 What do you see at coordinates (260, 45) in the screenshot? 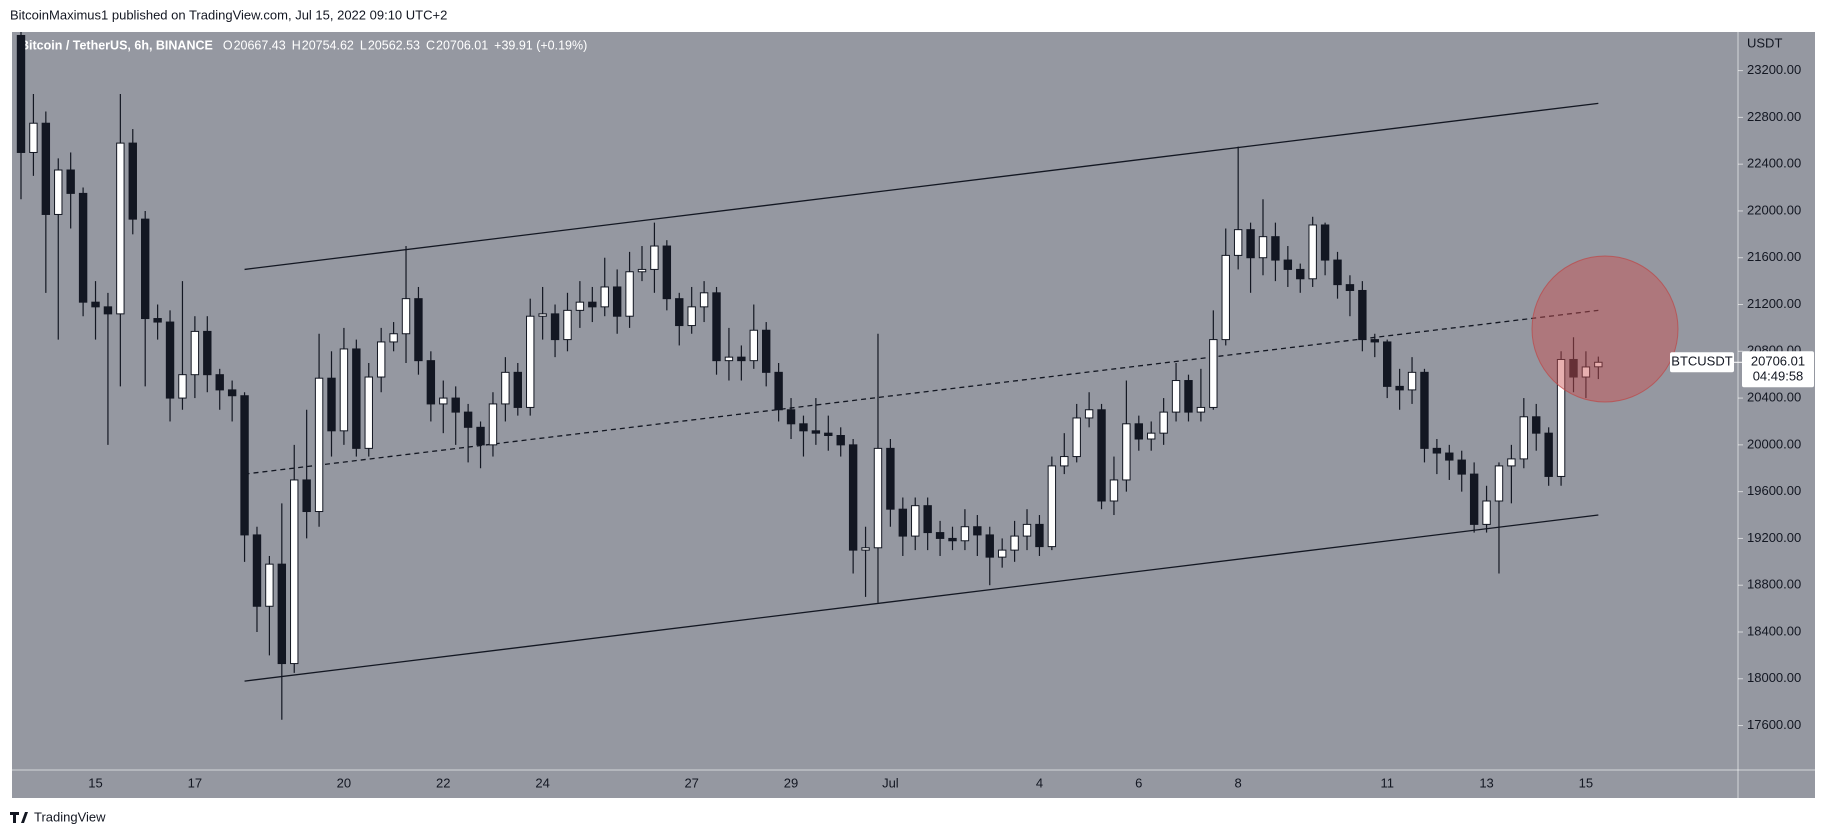
I see `ohlc-value: 20667.43` at bounding box center [260, 45].